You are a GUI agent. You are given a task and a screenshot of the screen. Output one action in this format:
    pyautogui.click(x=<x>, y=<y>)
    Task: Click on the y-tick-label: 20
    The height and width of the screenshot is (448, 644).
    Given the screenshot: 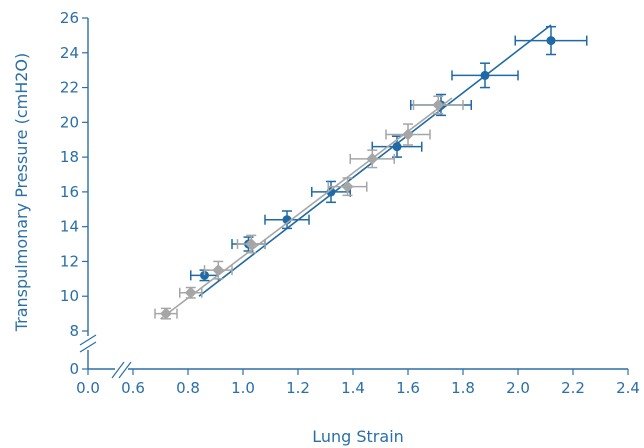 What is the action you would take?
    pyautogui.click(x=69, y=122)
    